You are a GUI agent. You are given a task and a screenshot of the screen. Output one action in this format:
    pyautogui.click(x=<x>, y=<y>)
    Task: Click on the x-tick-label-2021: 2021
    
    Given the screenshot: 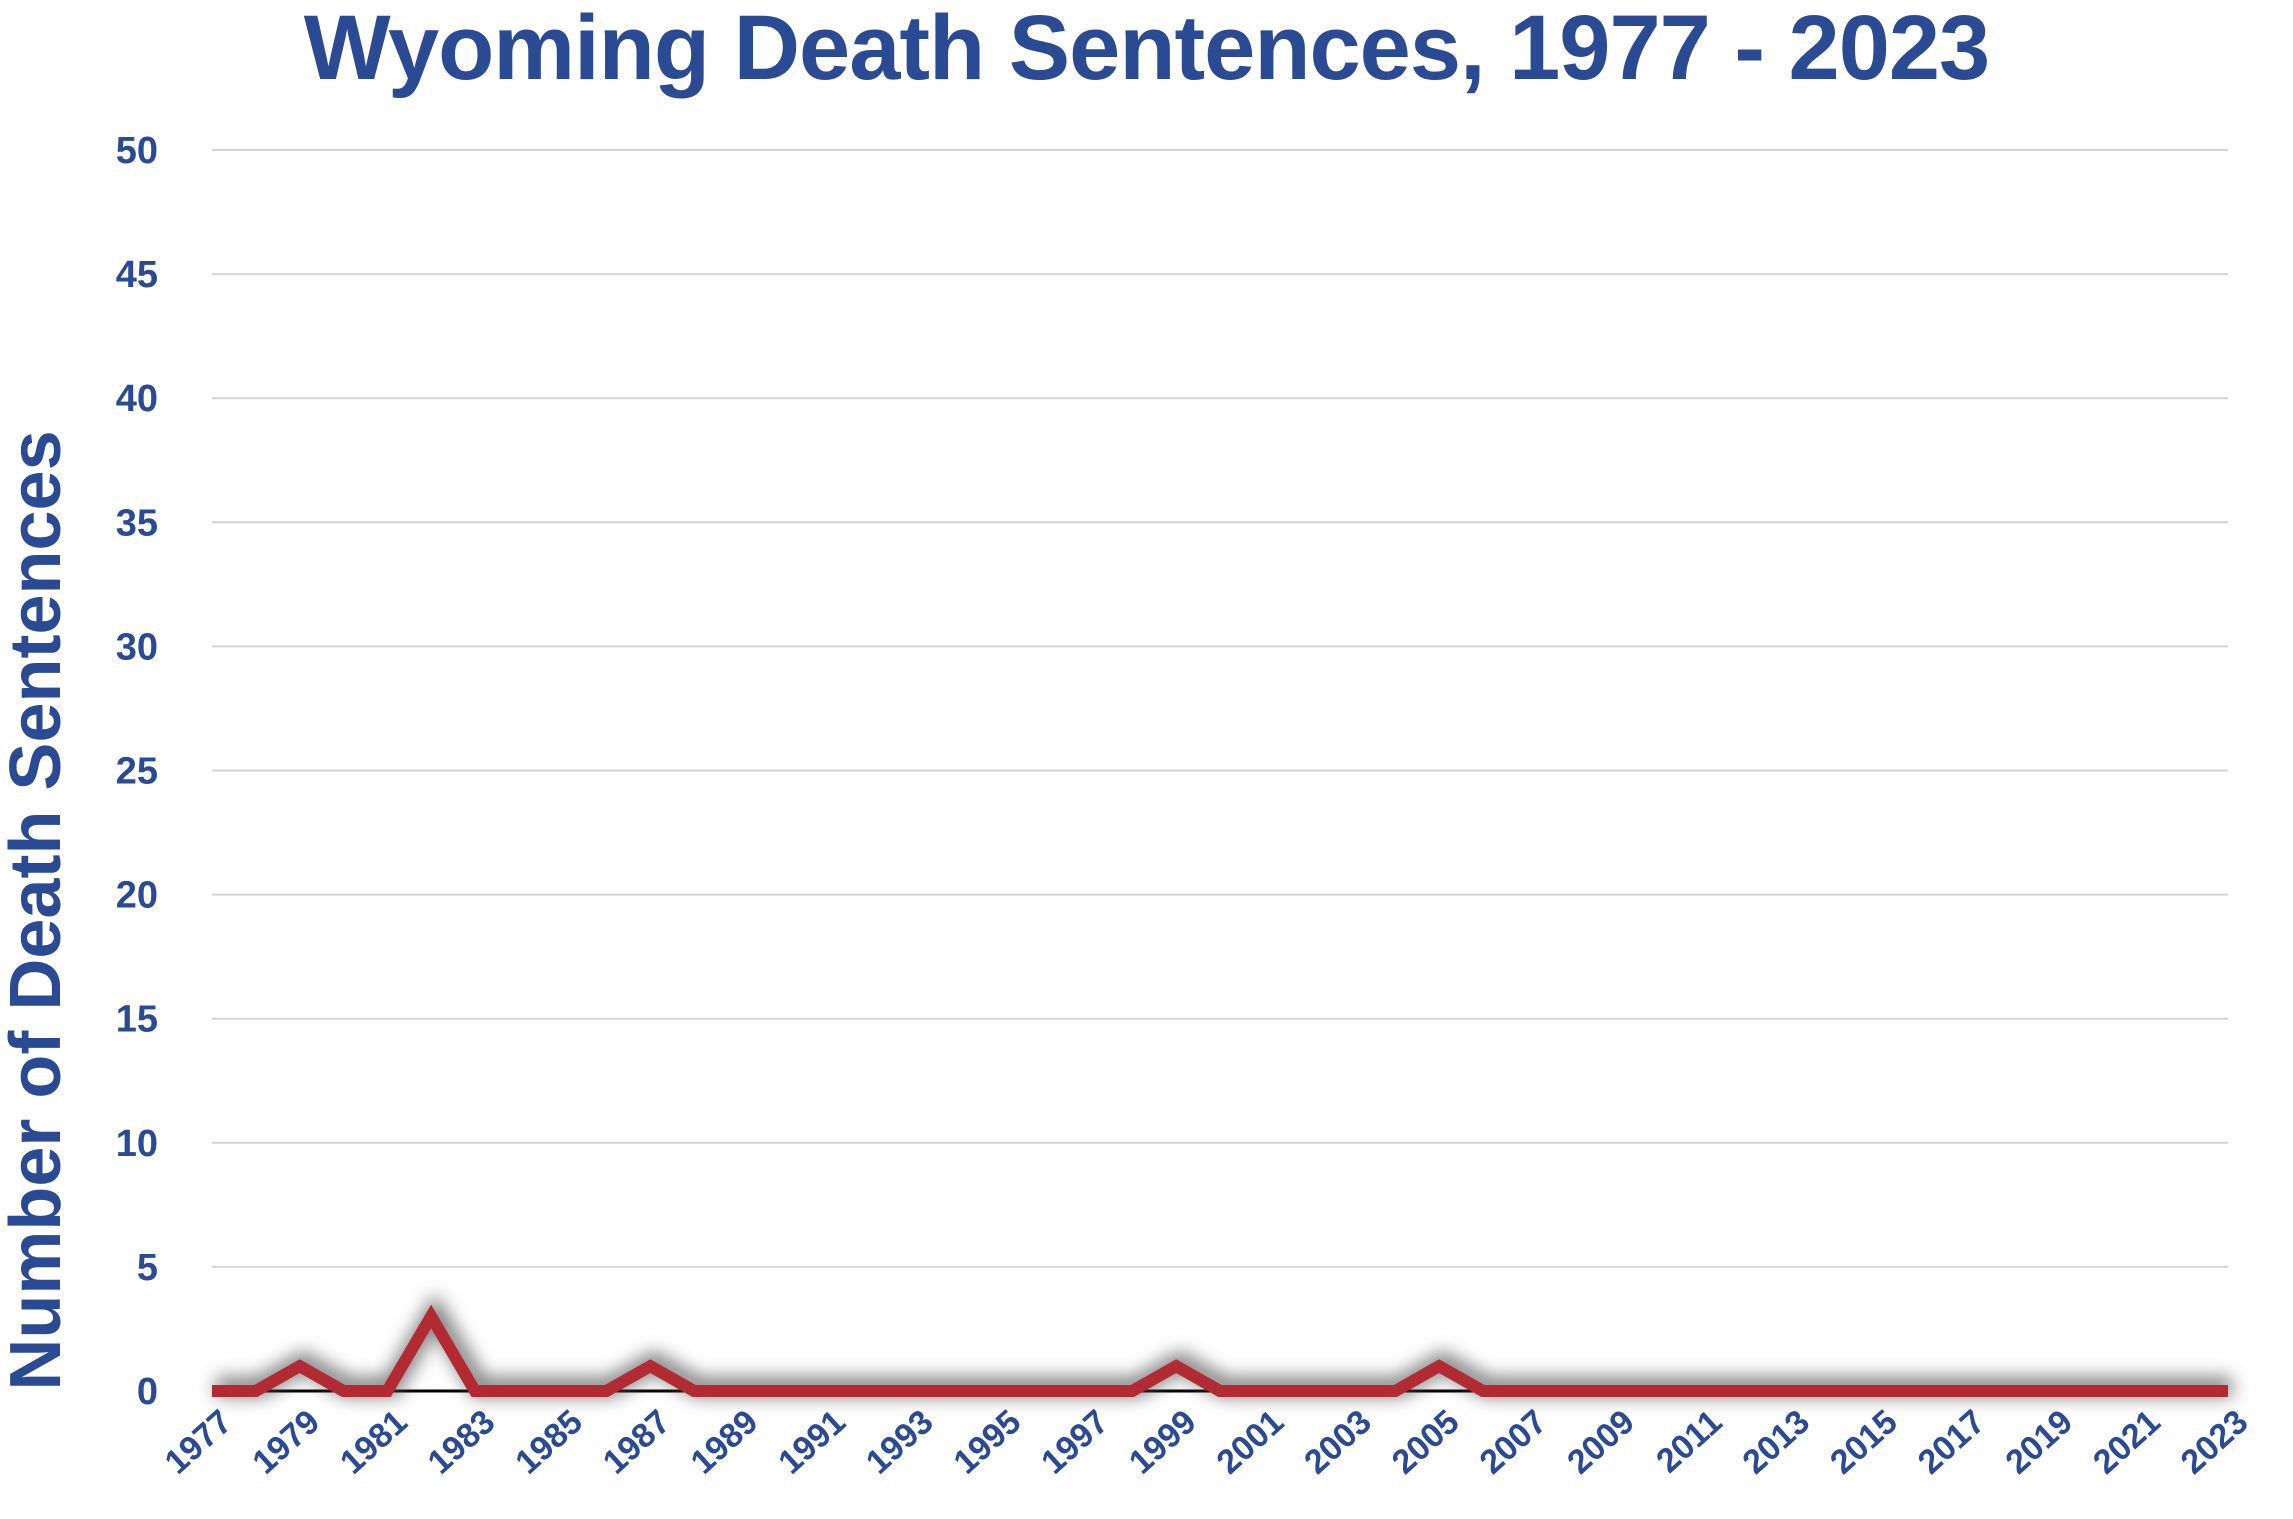 What is the action you would take?
    pyautogui.click(x=2127, y=1442)
    